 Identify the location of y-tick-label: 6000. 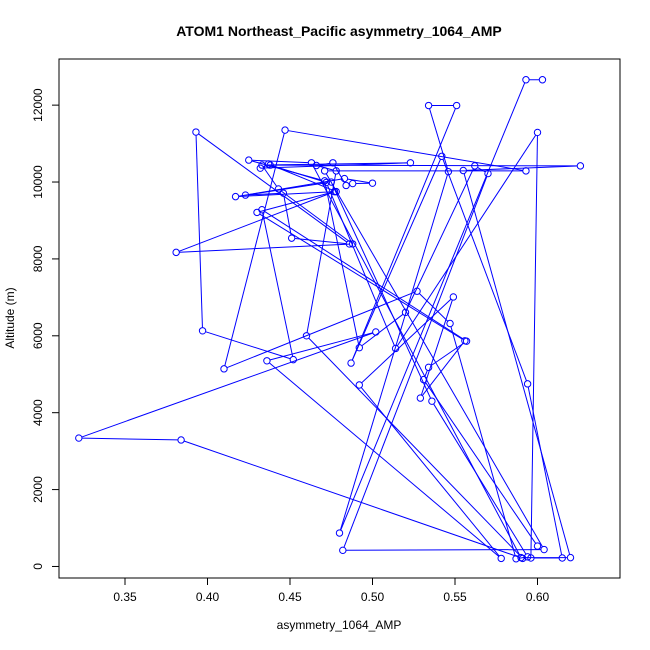
(38, 335).